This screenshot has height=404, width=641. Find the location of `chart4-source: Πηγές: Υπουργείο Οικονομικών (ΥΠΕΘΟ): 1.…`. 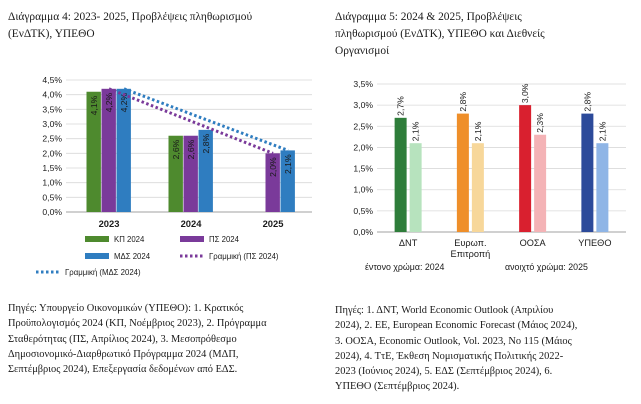

chart4-source: Πηγές: Υπουργείο Οικονομικών (ΥΠΕΘΟ): 1.… is located at coordinates (156, 339).